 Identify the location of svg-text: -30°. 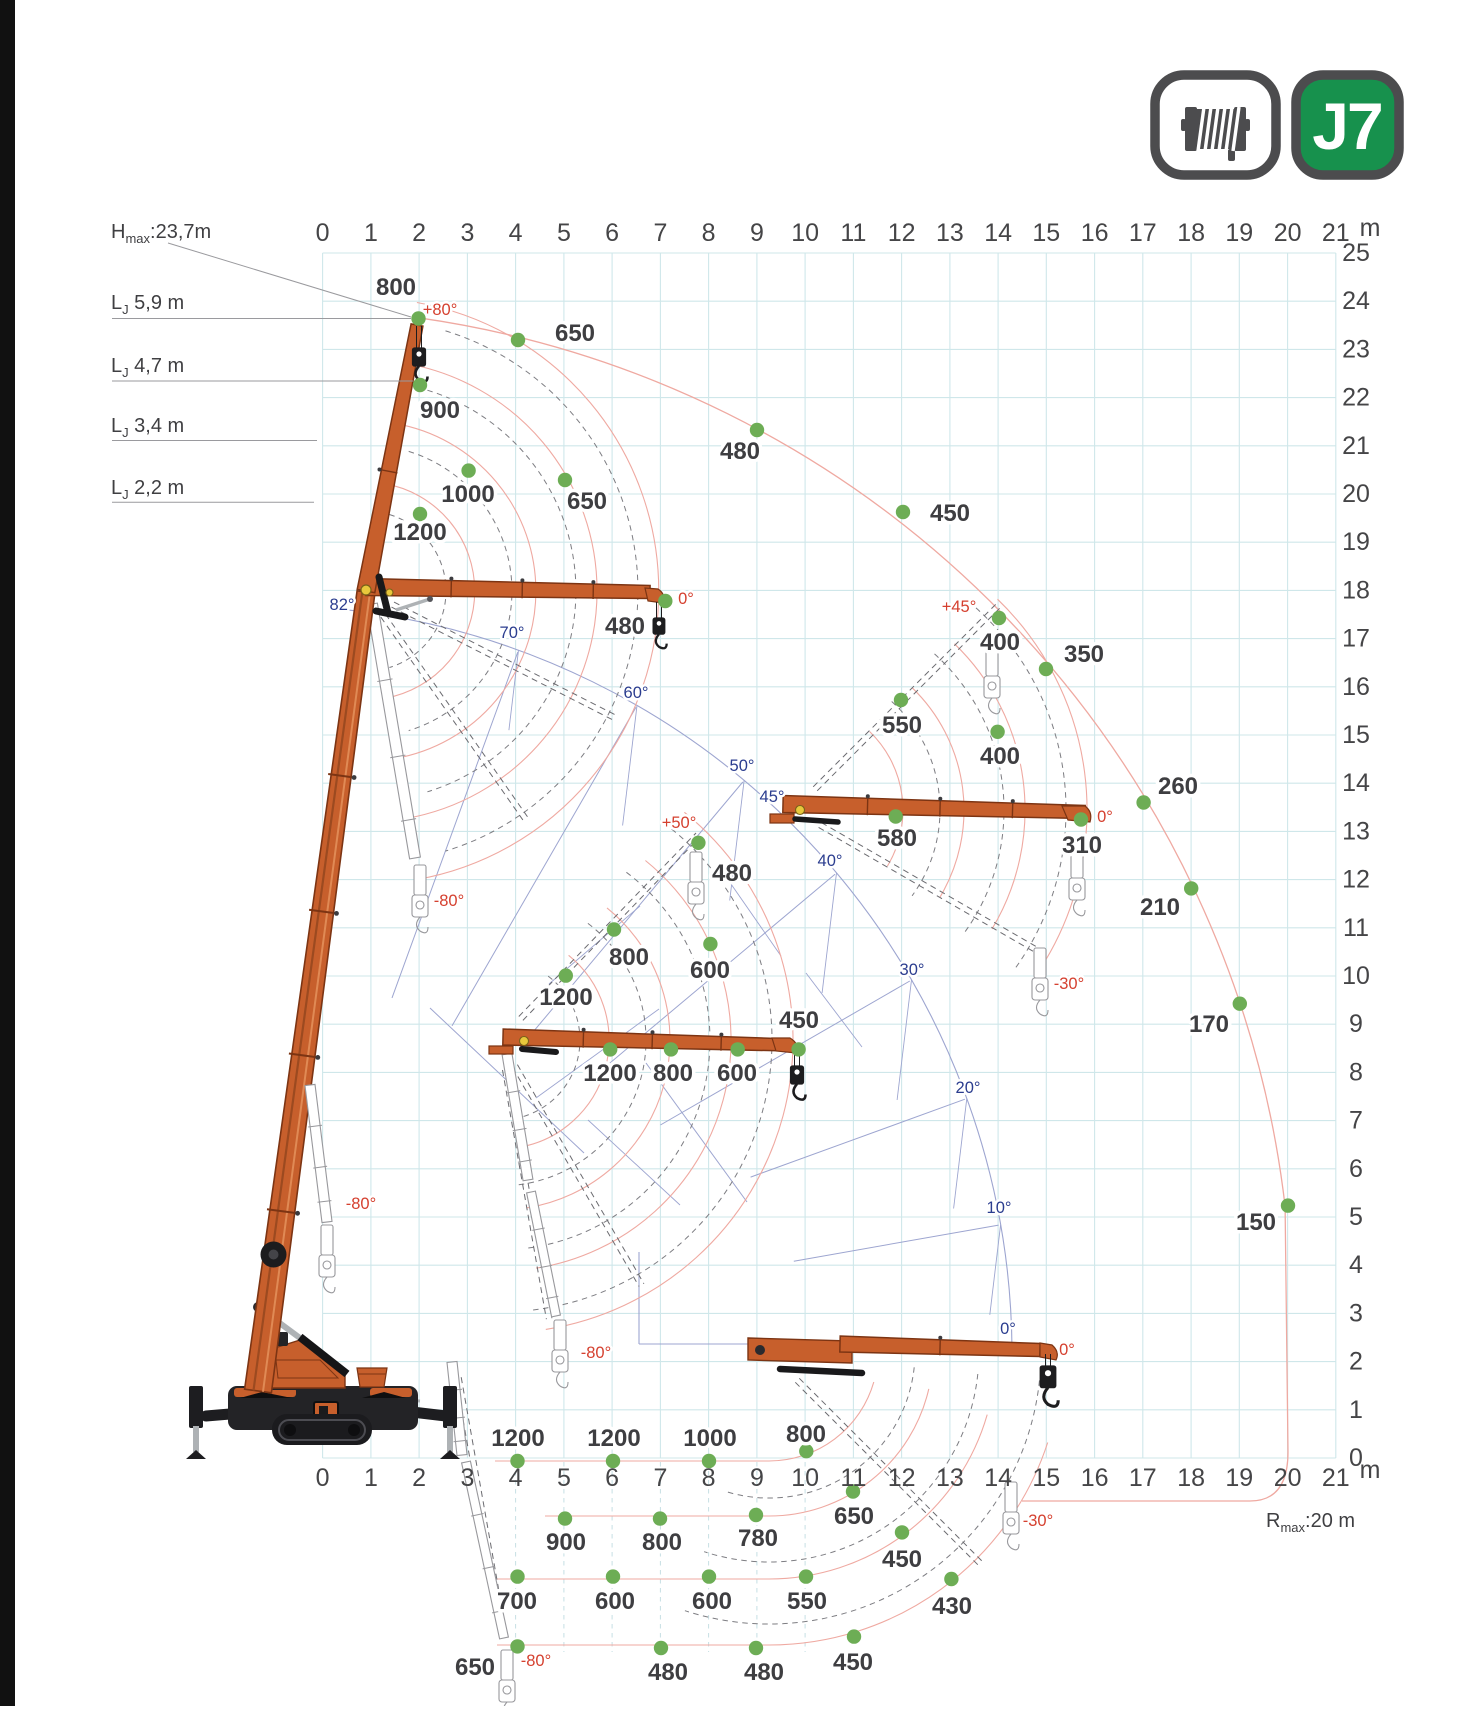
(1038, 1521).